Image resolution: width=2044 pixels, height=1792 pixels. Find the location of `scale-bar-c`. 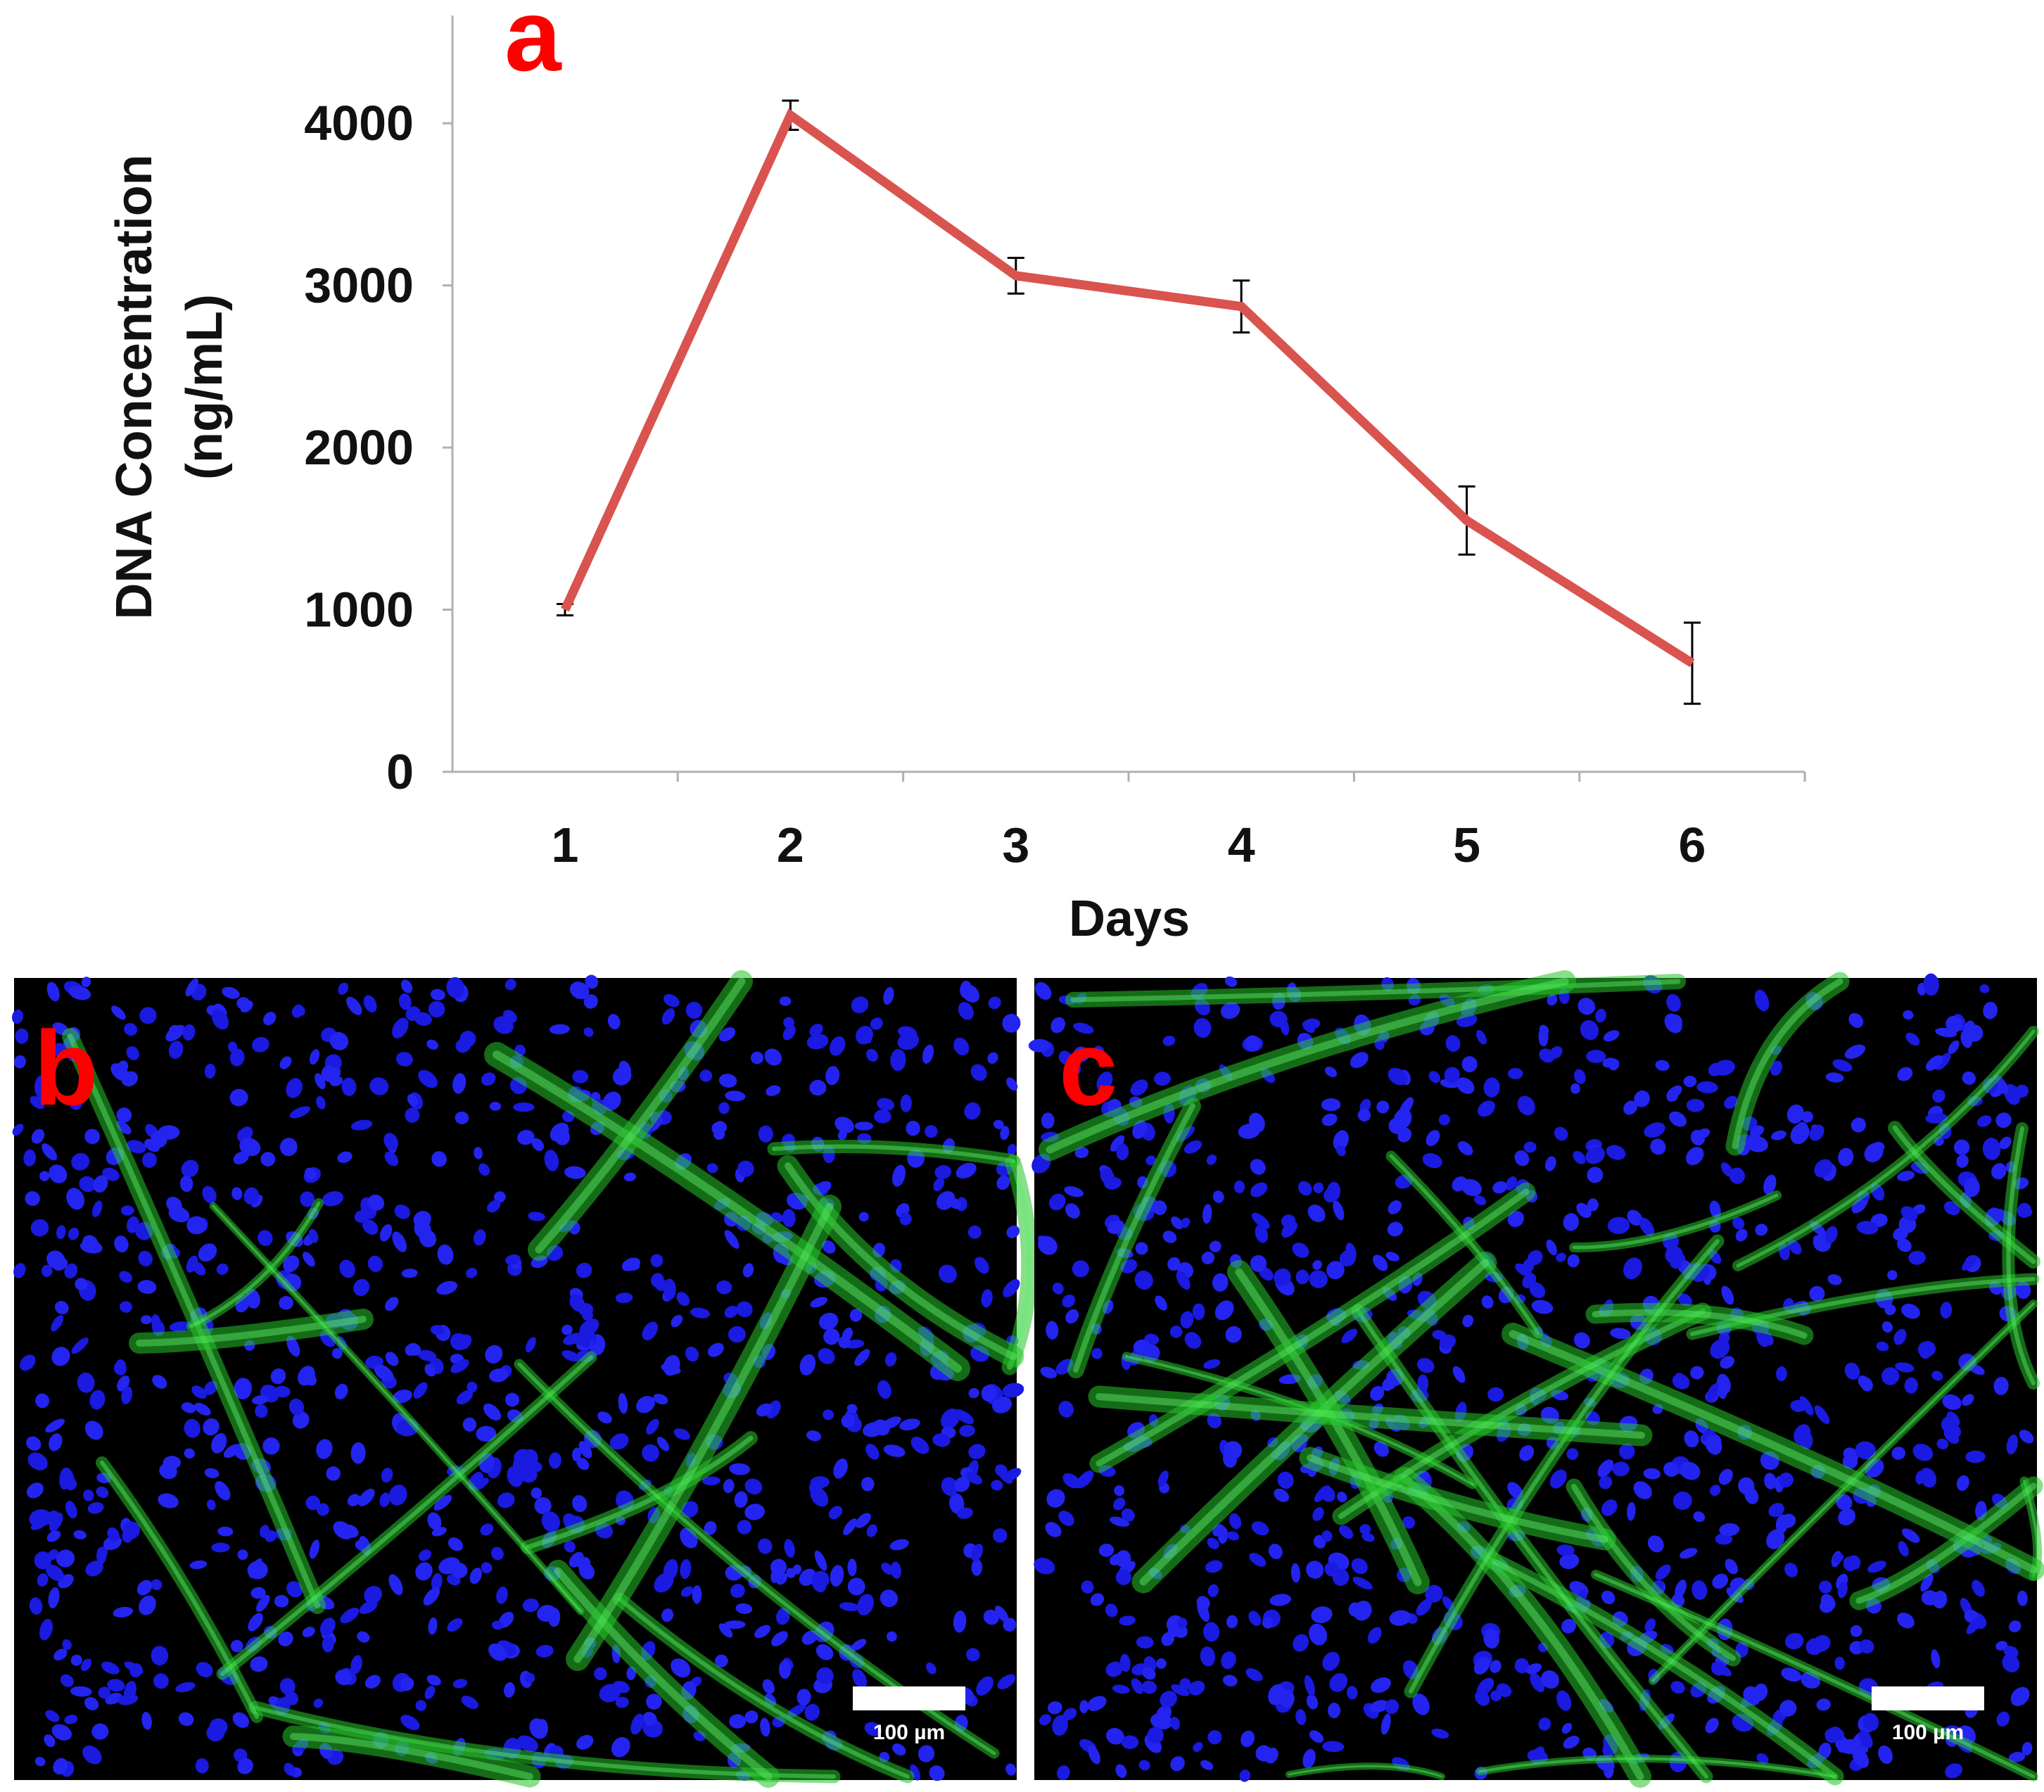

scale-bar-c is located at coordinates (1928, 1698).